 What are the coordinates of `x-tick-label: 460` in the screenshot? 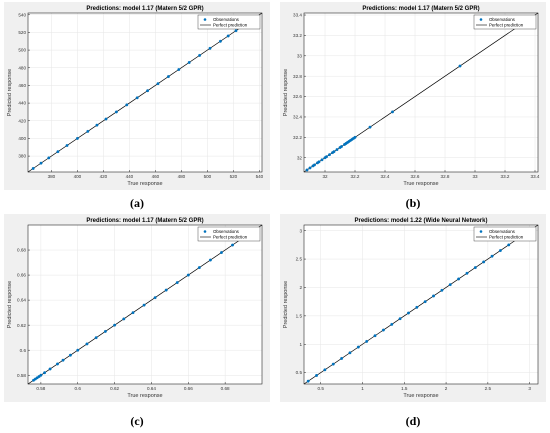 It's located at (156, 176).